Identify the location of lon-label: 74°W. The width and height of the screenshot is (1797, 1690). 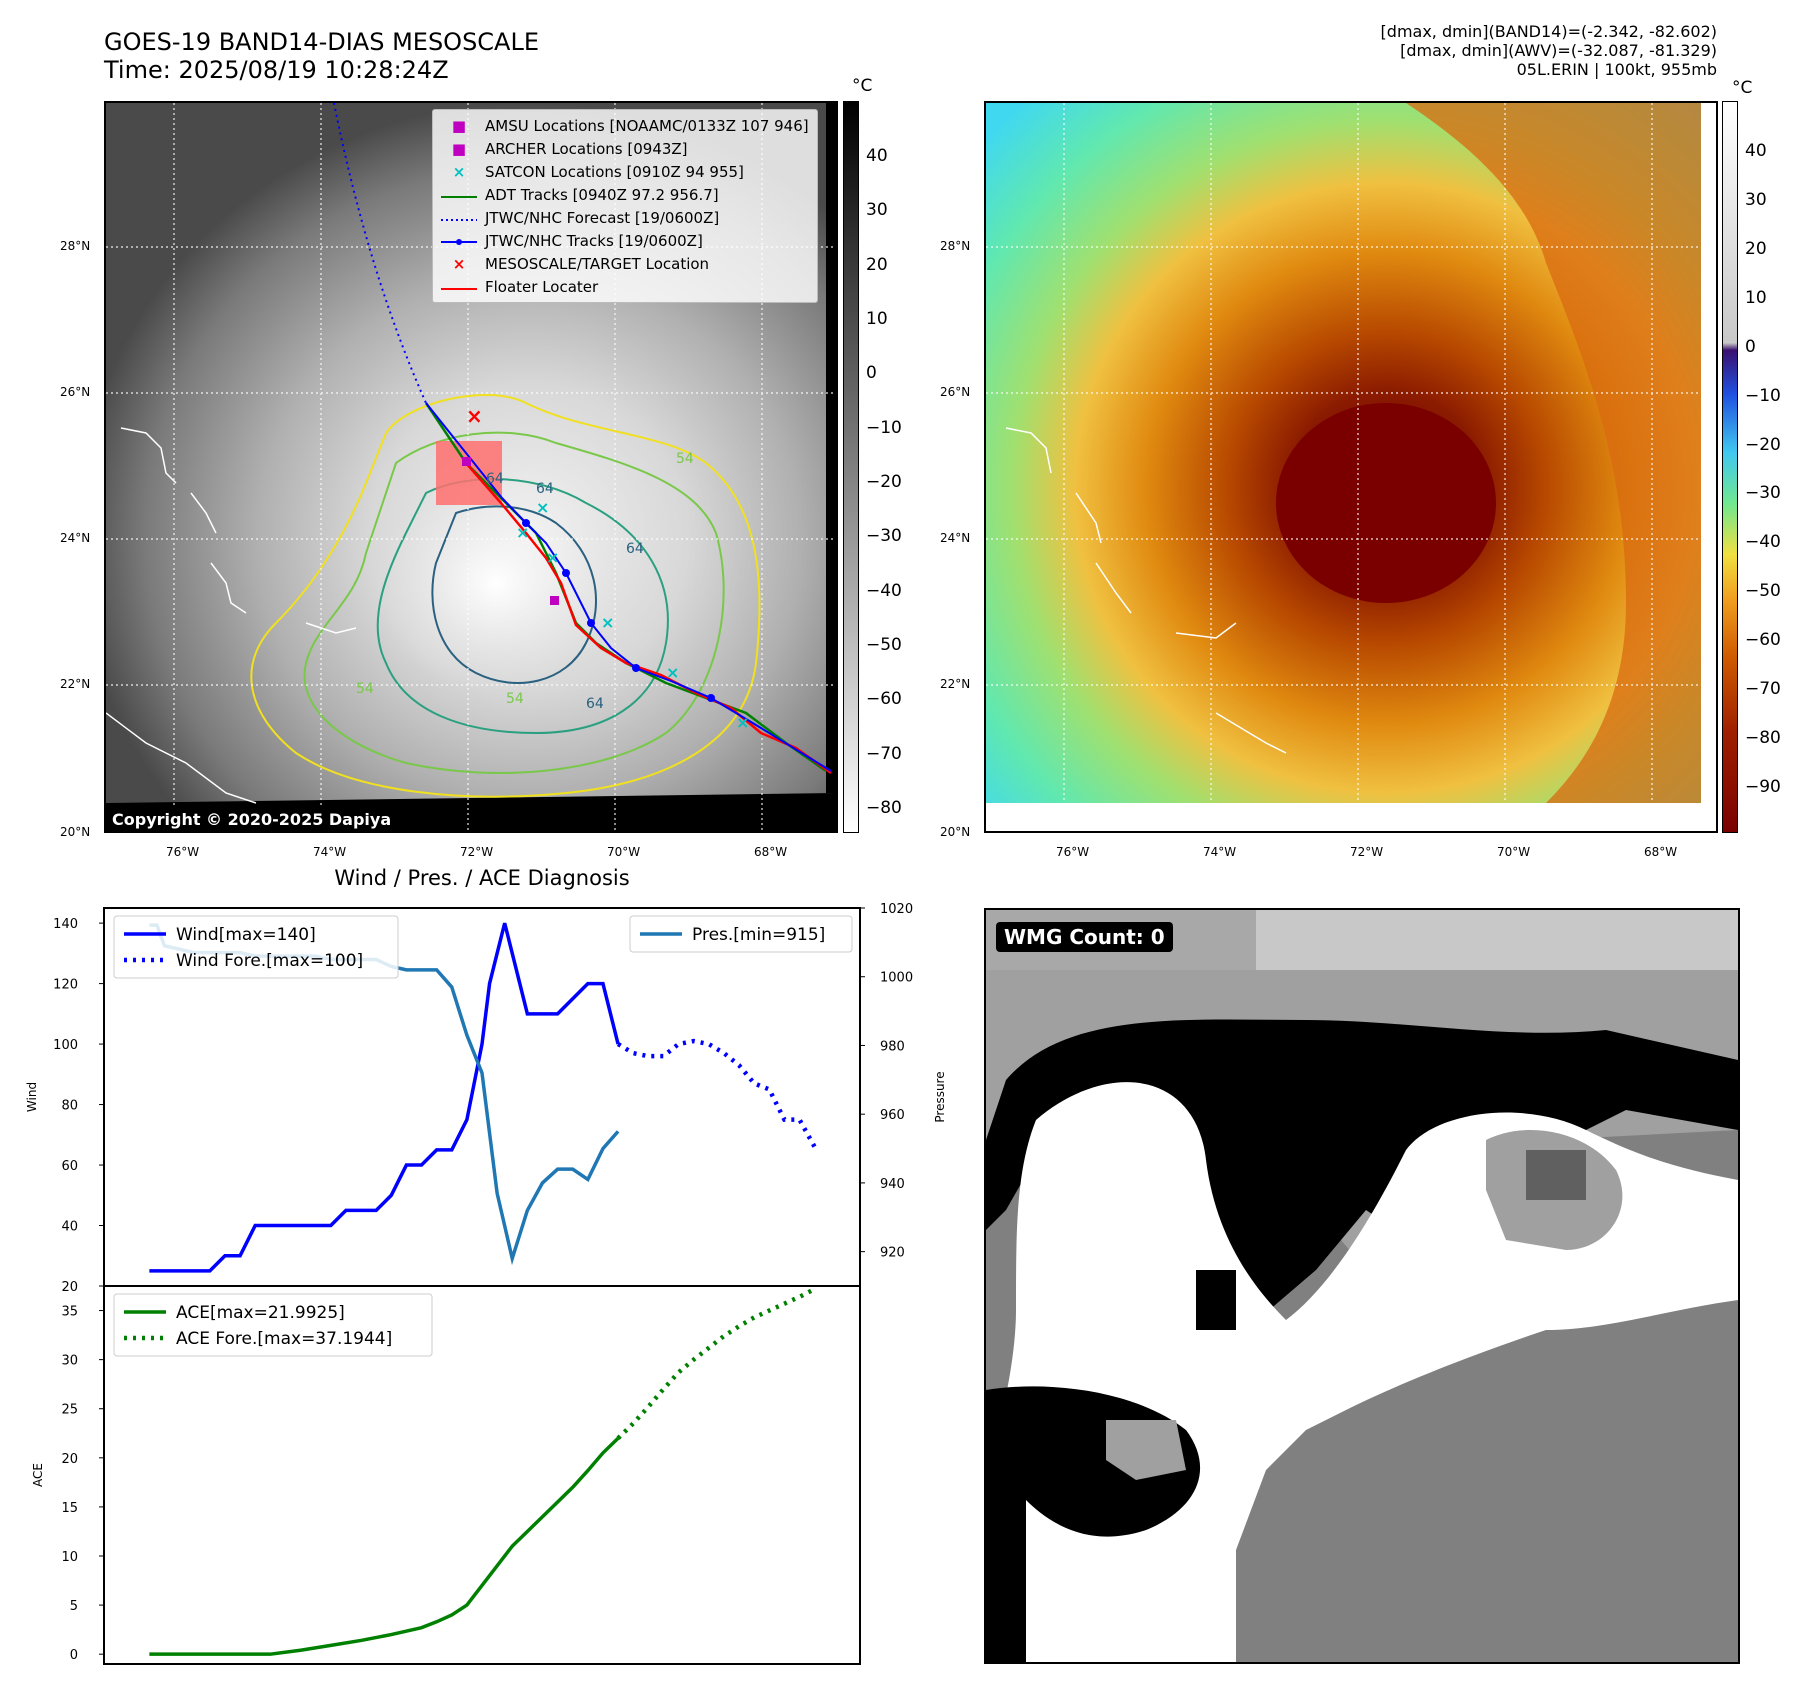
(330, 852).